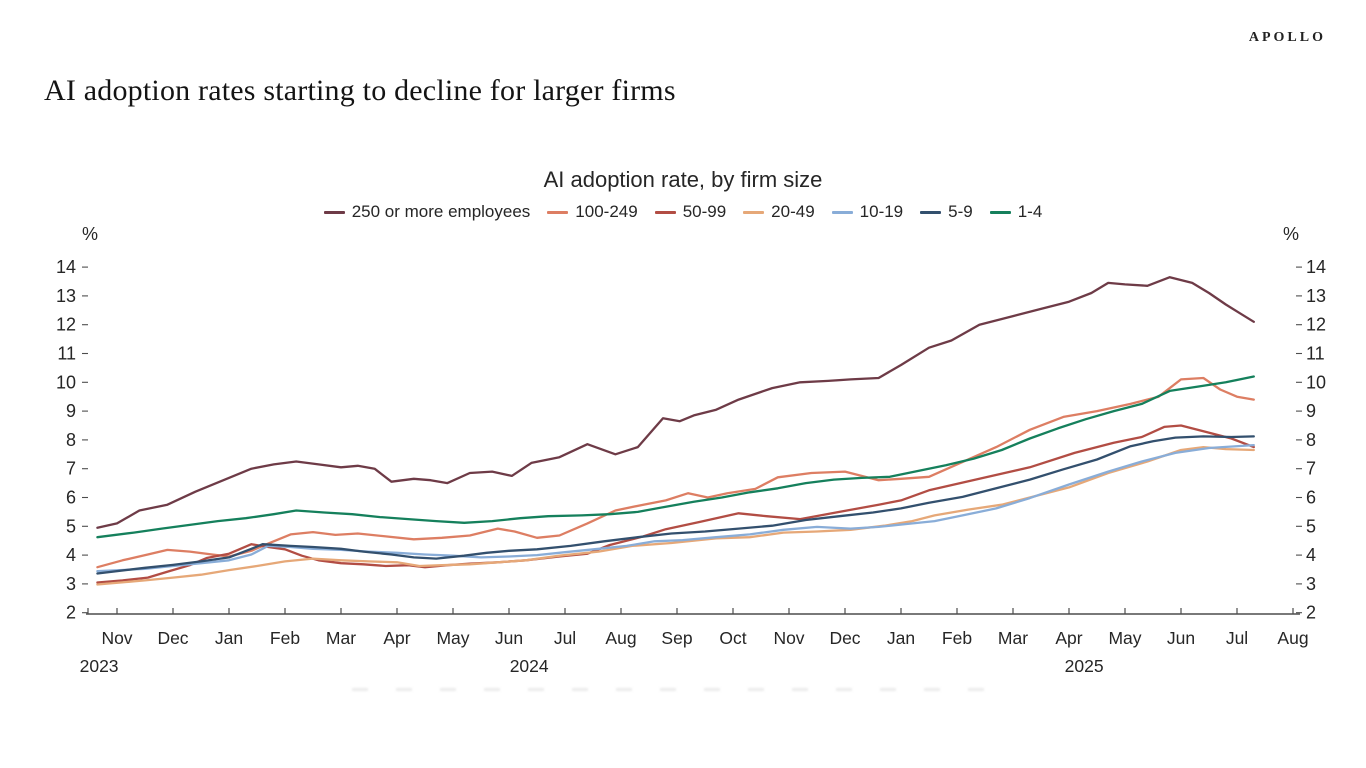 The image size is (1366, 768). What do you see at coordinates (1311, 613) in the screenshot?
I see `y-tick-label-right: 2` at bounding box center [1311, 613].